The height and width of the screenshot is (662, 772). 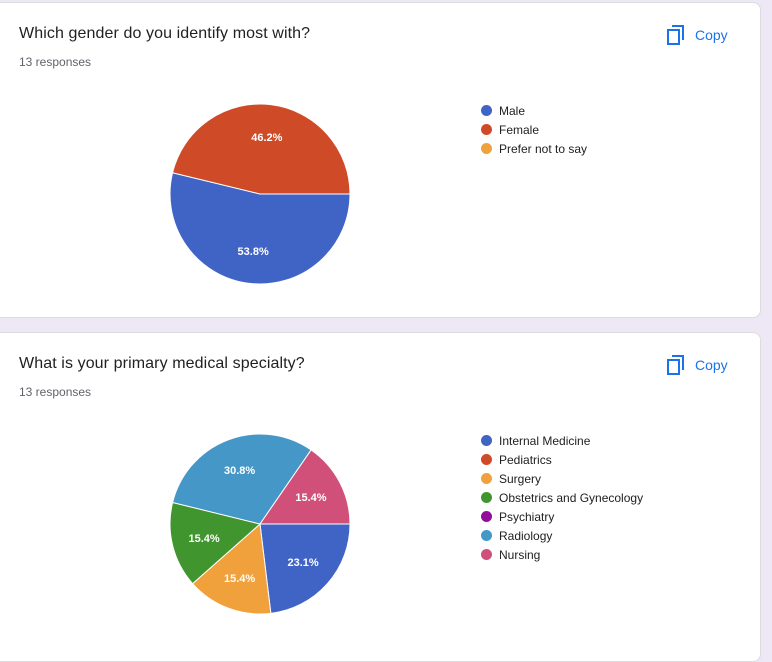 I want to click on legend-item-obstetrics-and-gynecology: Obstetrics and Gynecology, so click(x=562, y=497).